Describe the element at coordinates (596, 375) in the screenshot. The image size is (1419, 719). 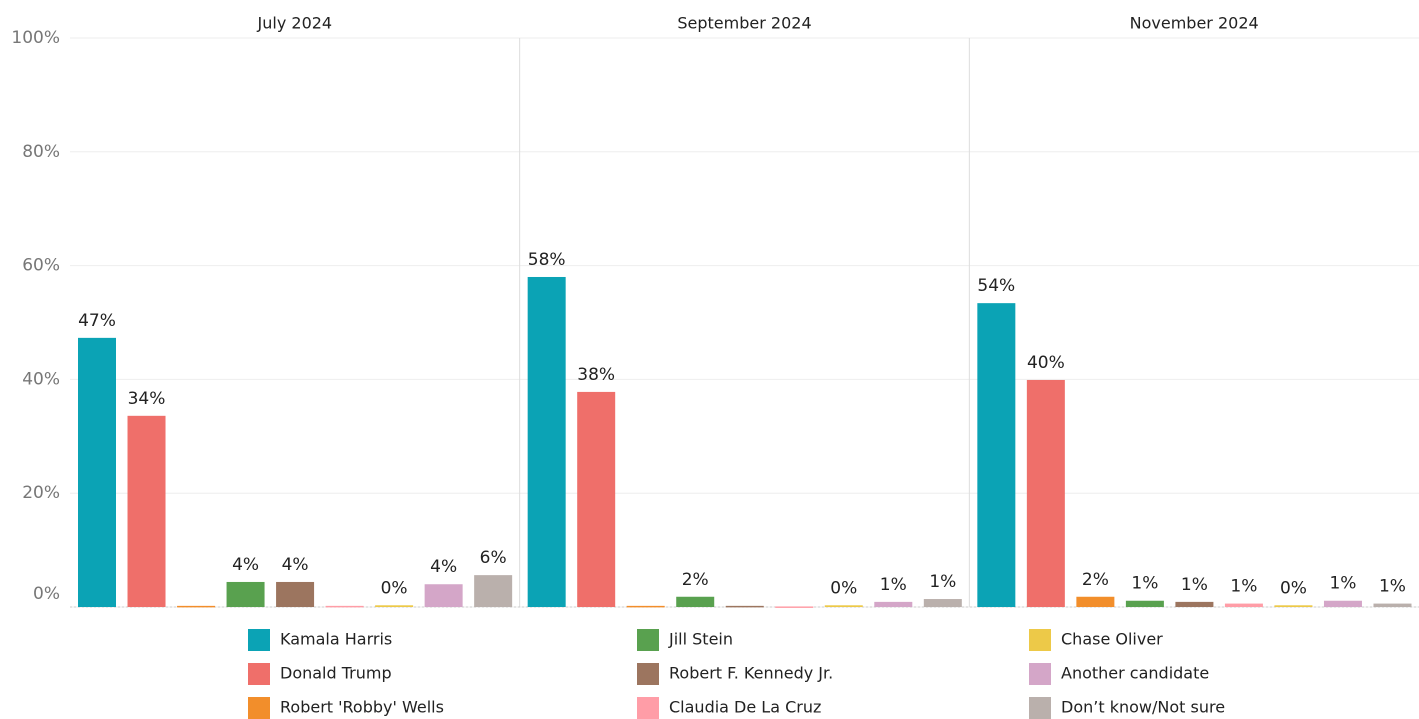
I see `value-label: 38%` at that location.